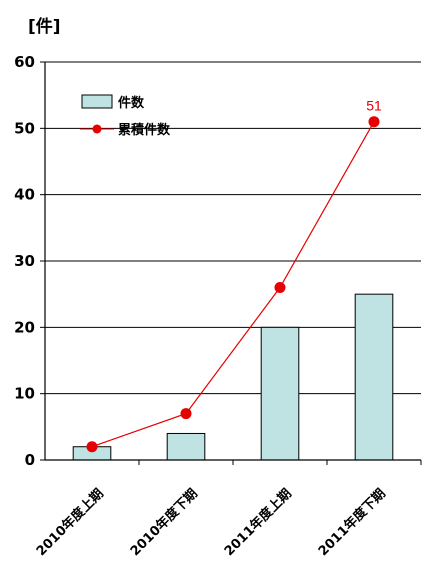  Describe the element at coordinates (131, 103) in the screenshot. I see `legend-bar-label: 件数` at that location.